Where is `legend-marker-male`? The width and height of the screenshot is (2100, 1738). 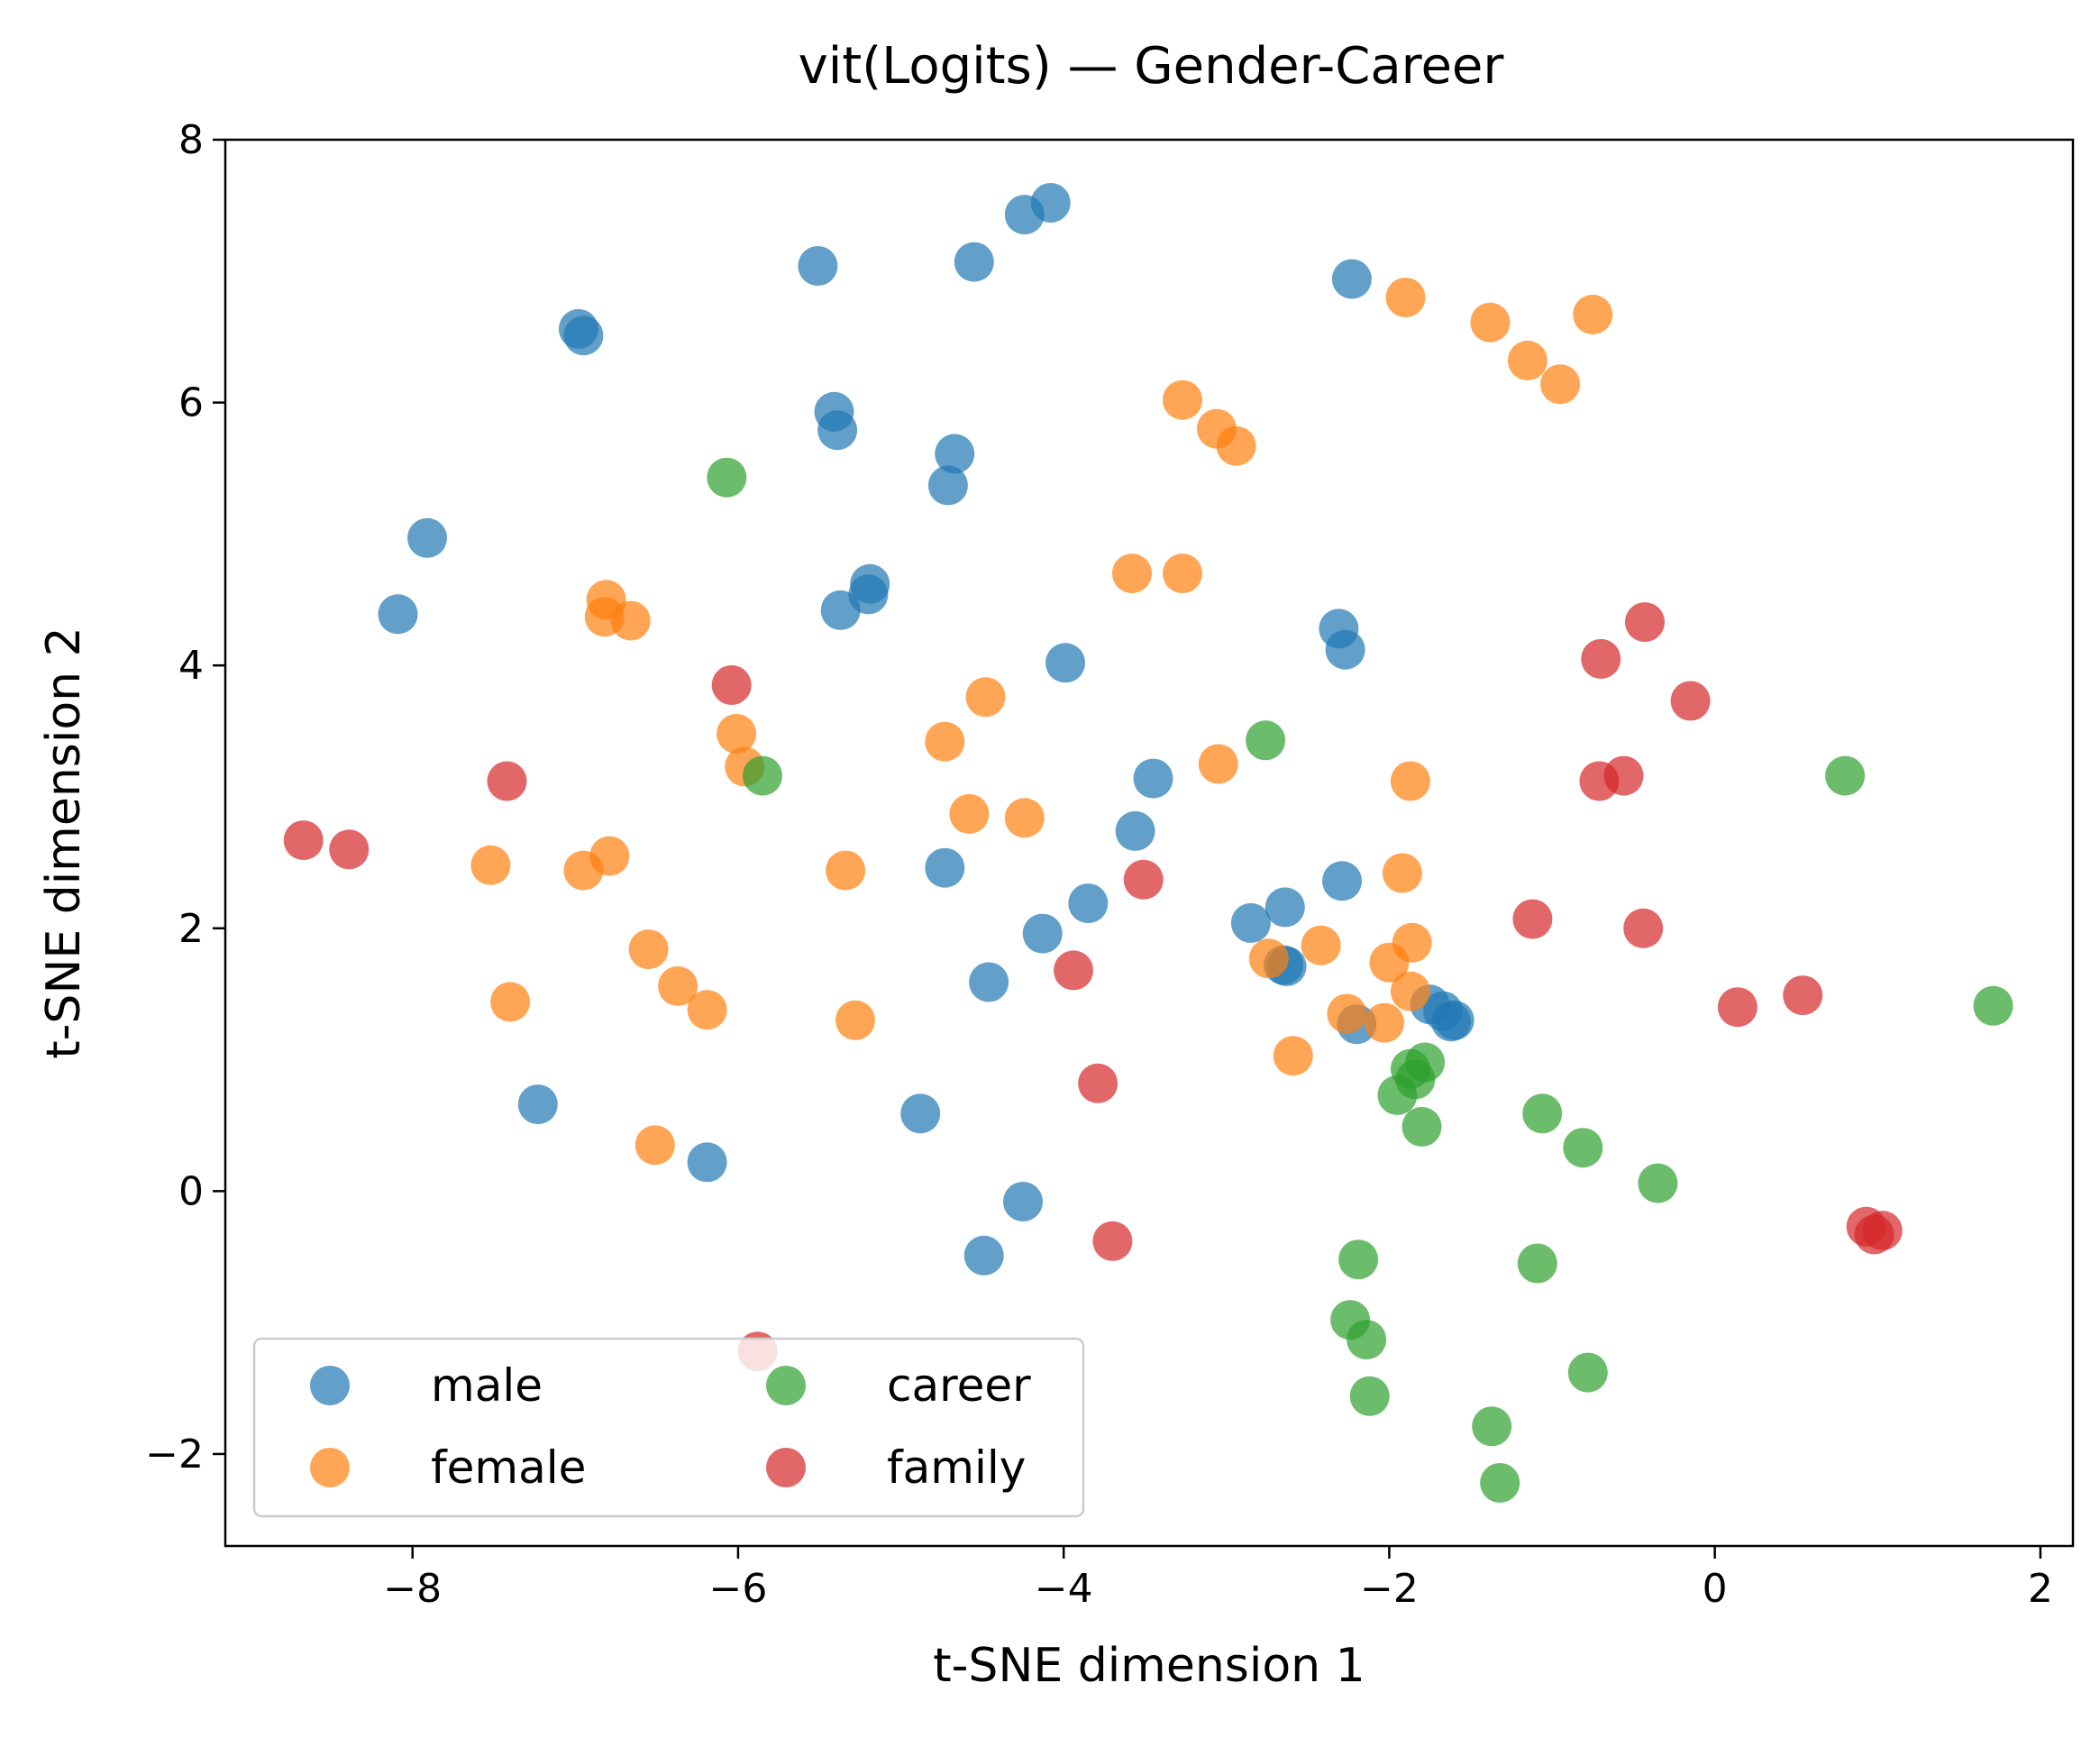 legend-marker-male is located at coordinates (330, 1385).